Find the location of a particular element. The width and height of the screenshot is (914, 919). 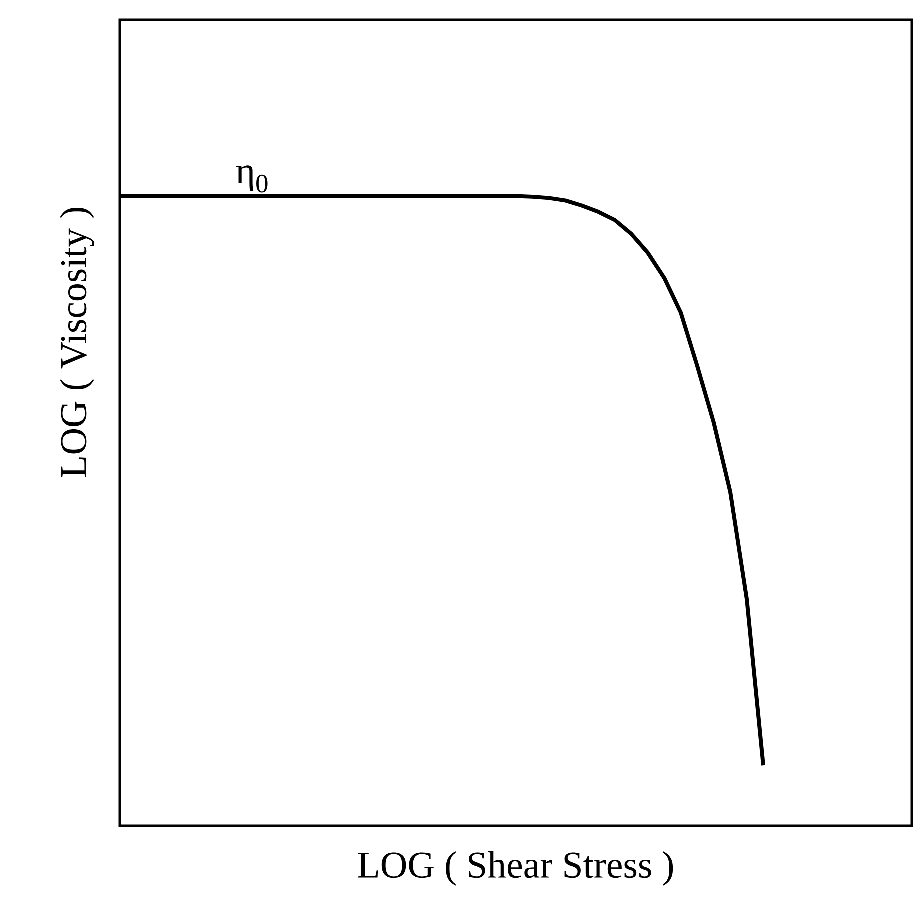

x-axis-title: LOG ( Shear Stress ) is located at coordinates (516, 869).